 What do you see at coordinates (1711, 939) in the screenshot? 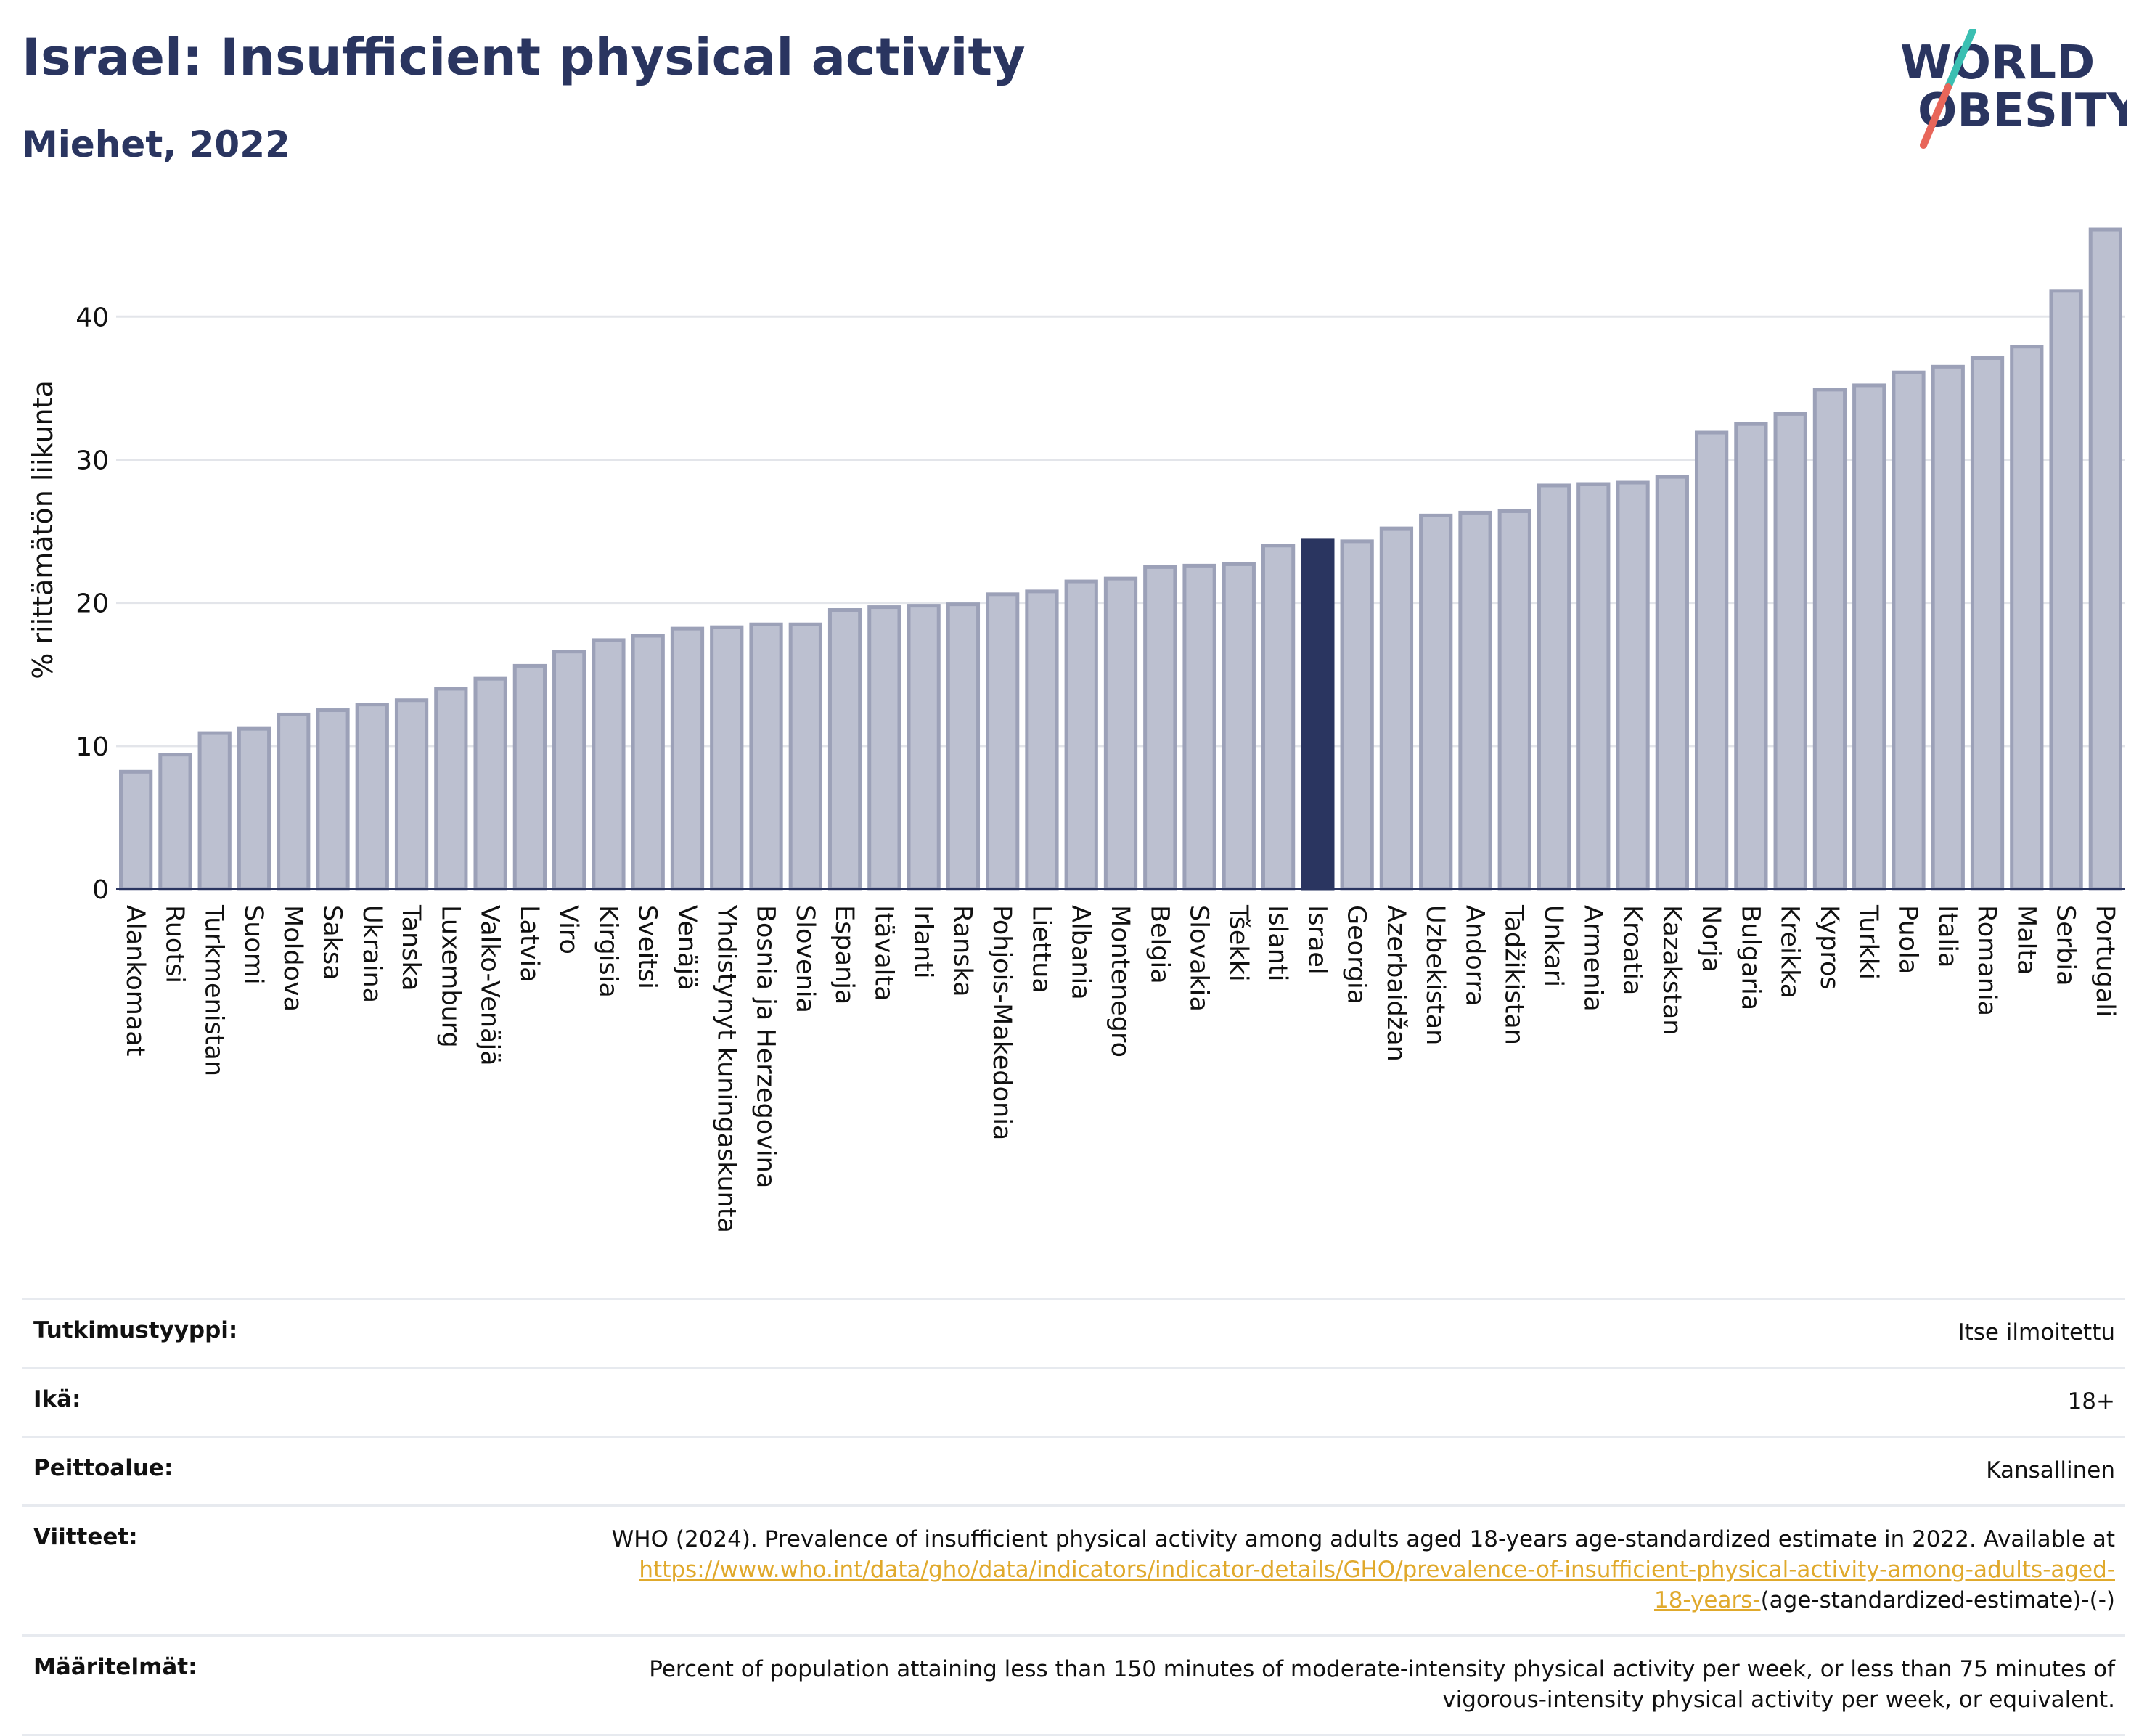
I see `x-tick-label: Norja` at bounding box center [1711, 939].